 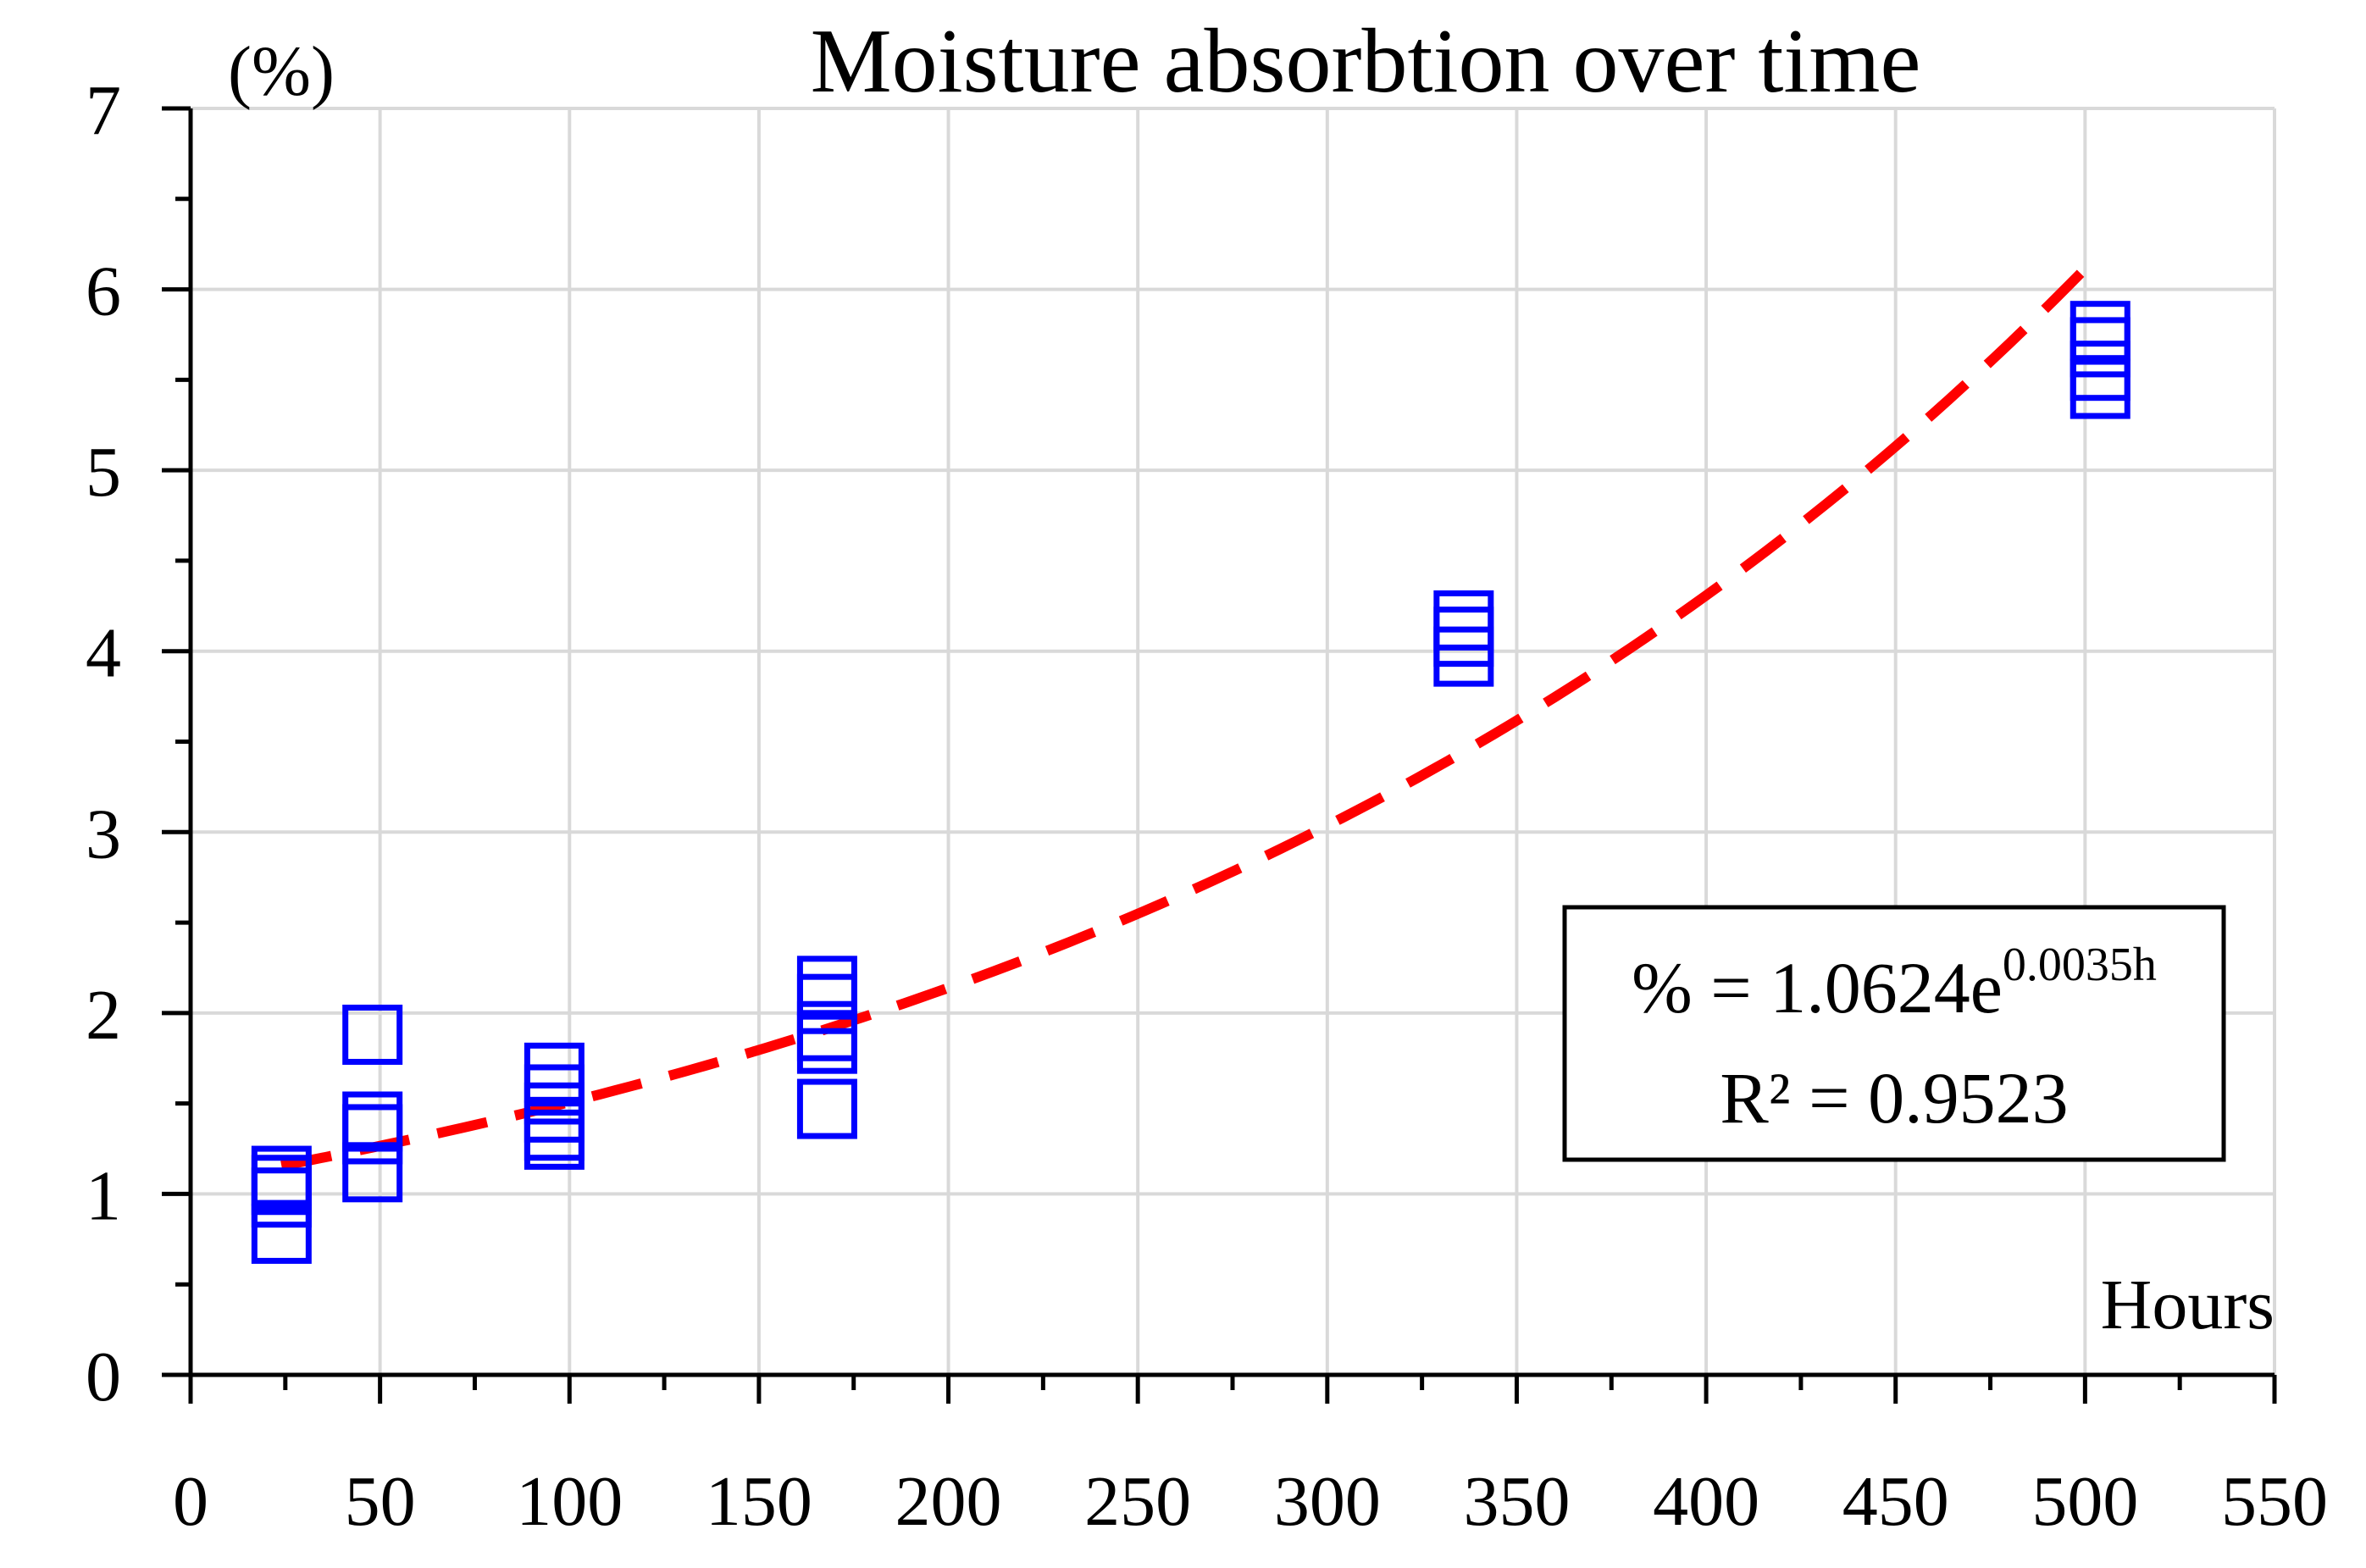 What do you see at coordinates (281, 71) in the screenshot?
I see `y-axis-label: (%)` at bounding box center [281, 71].